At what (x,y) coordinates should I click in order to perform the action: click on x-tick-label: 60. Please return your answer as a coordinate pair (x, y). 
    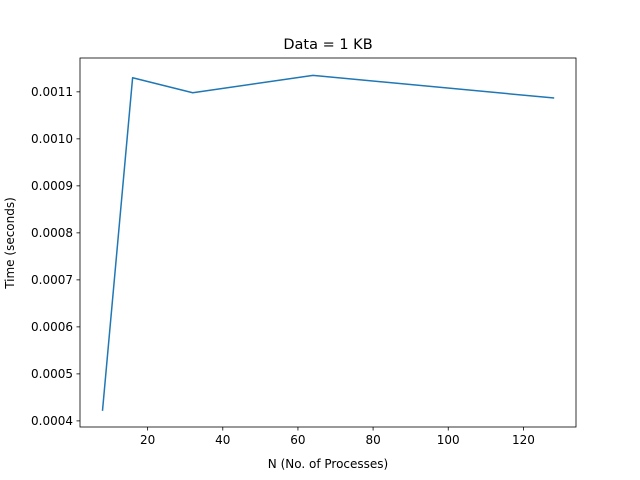
    Looking at the image, I should click on (297, 440).